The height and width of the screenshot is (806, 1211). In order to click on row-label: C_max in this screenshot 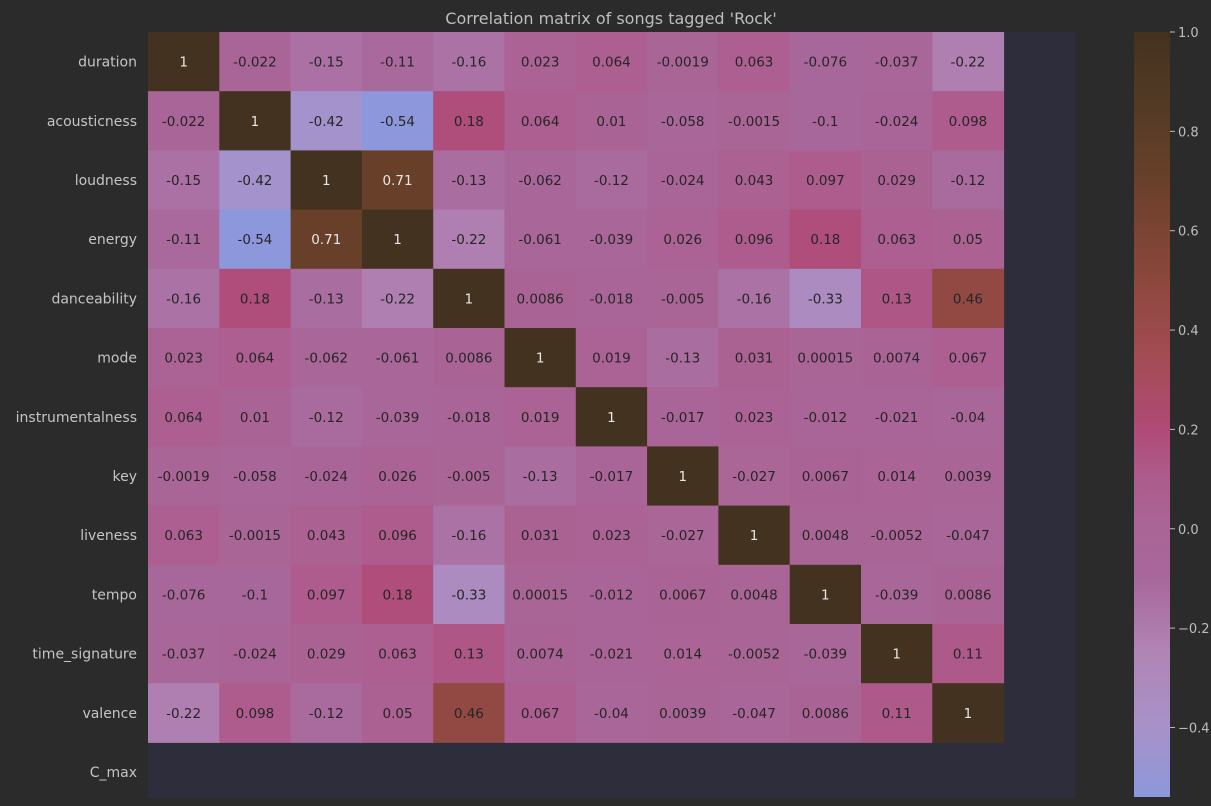, I will do `click(113, 773)`.